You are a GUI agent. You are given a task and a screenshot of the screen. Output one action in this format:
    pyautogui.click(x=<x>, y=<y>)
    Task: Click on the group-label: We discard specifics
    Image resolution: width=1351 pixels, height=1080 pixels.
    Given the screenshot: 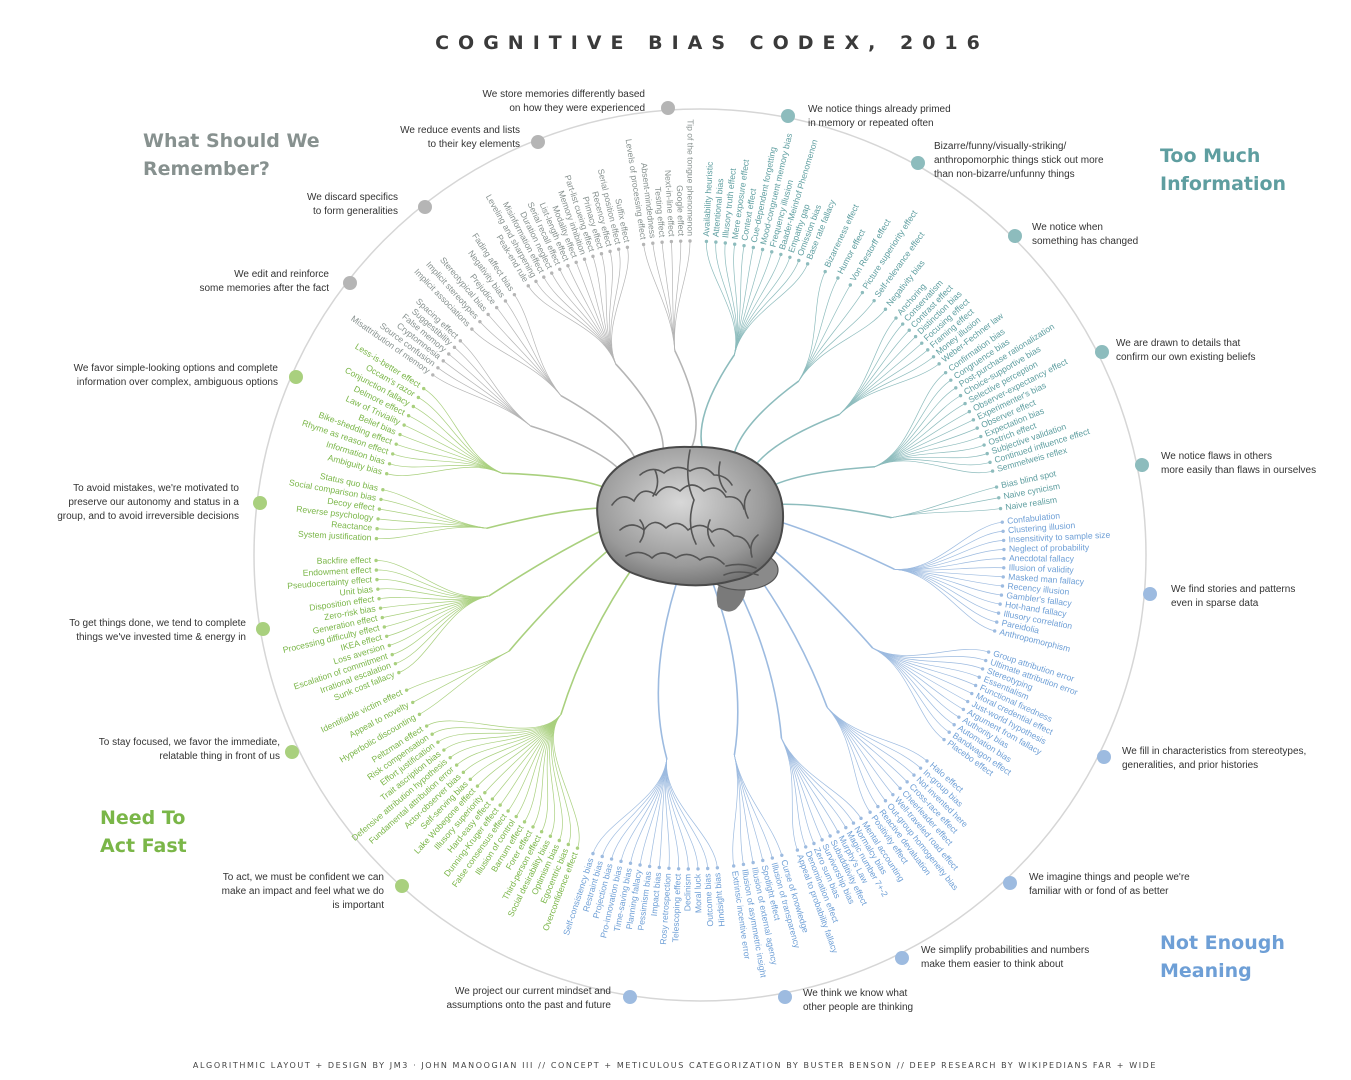 What is the action you would take?
    pyautogui.click(x=352, y=197)
    